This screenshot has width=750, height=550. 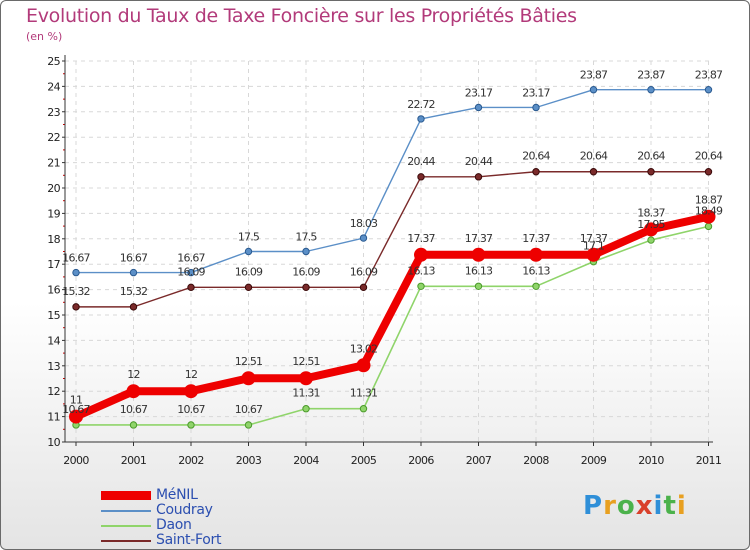 What do you see at coordinates (134, 258) in the screenshot?
I see `data-label-coudray-2001: 16.67` at bounding box center [134, 258].